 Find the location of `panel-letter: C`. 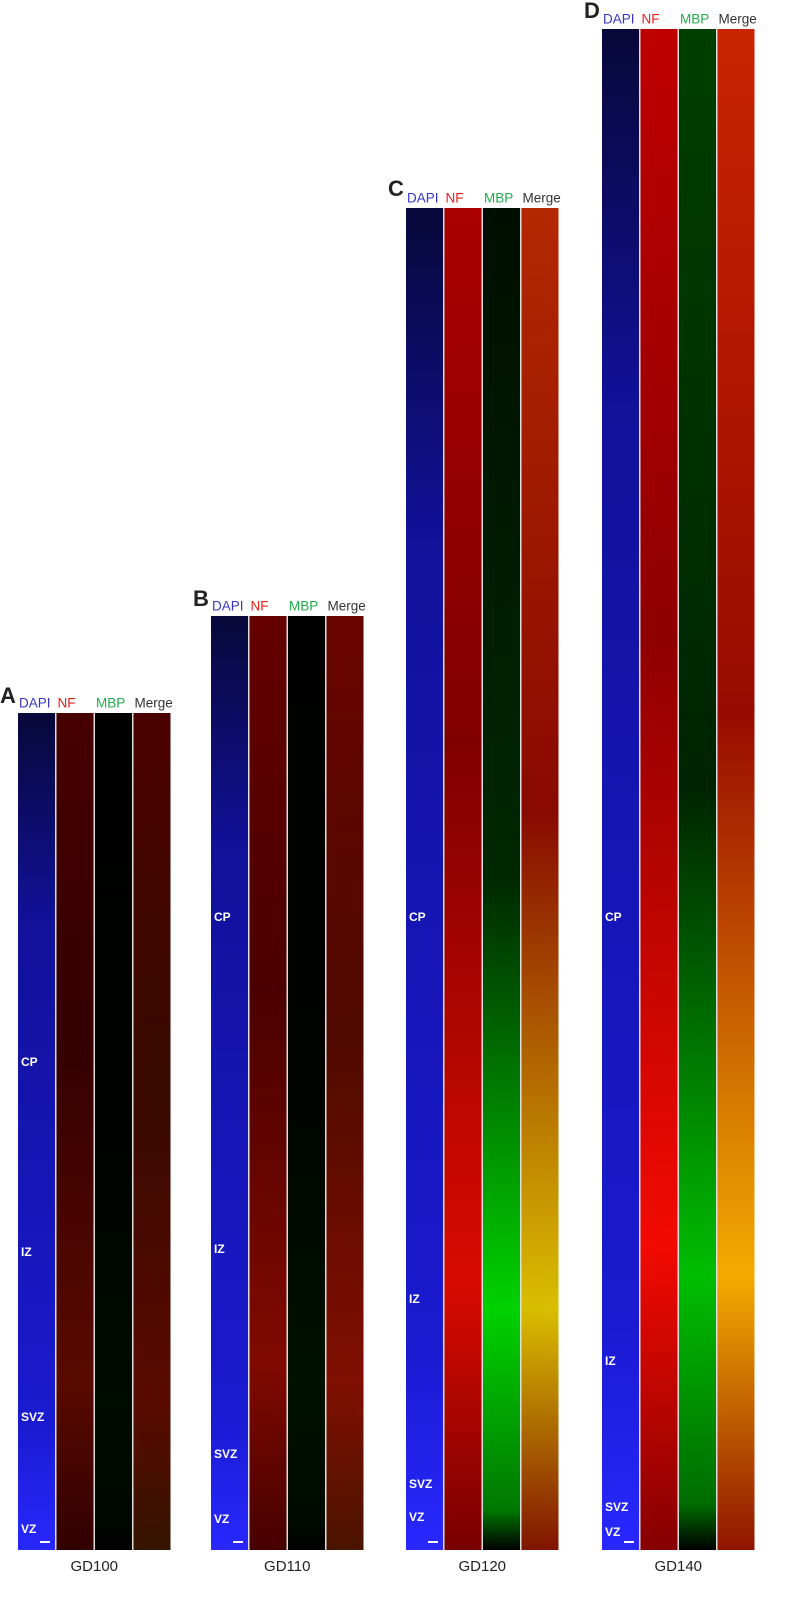

panel-letter: C is located at coordinates (396, 188).